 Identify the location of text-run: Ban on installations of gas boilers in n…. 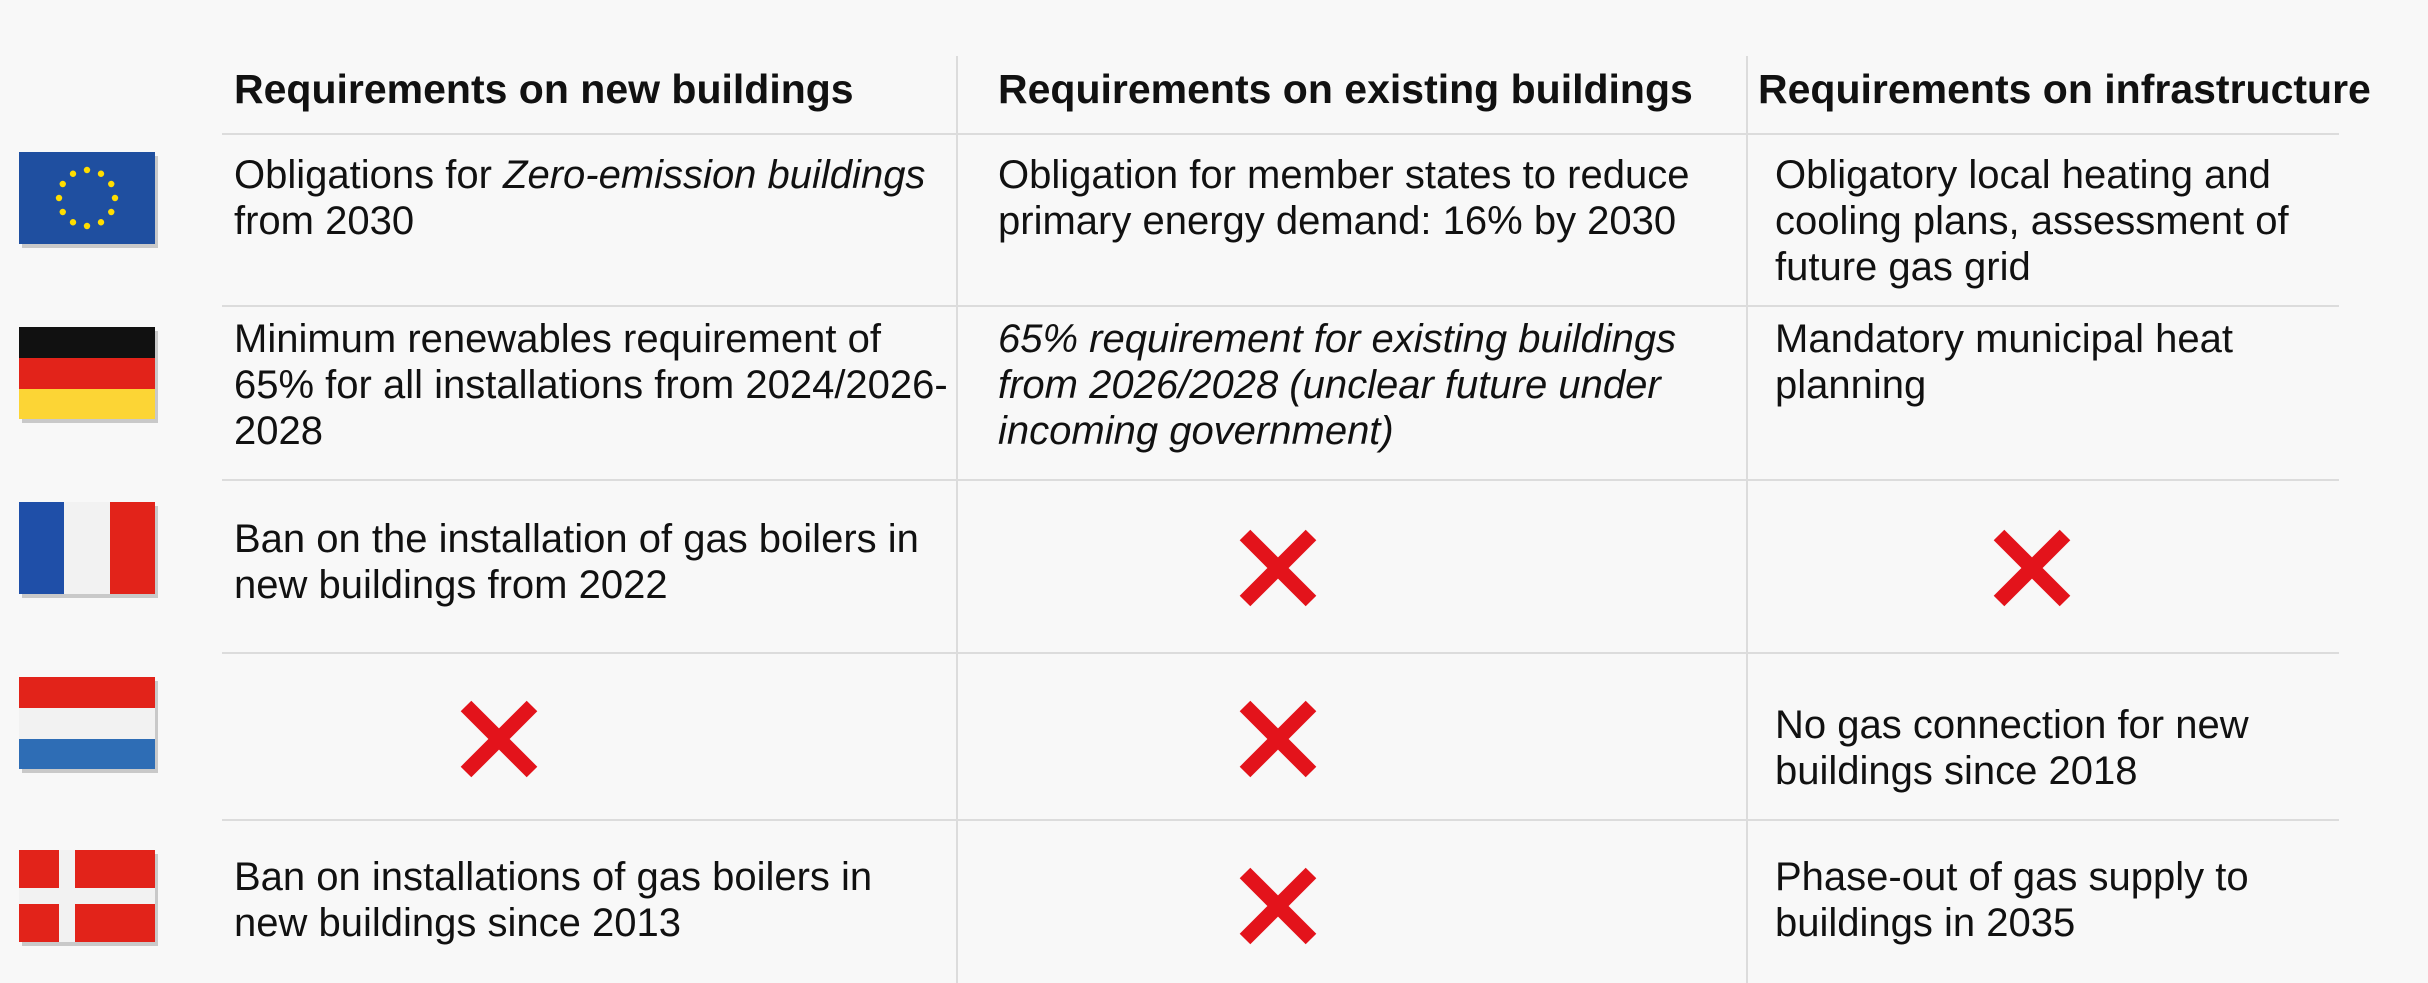
(553, 900).